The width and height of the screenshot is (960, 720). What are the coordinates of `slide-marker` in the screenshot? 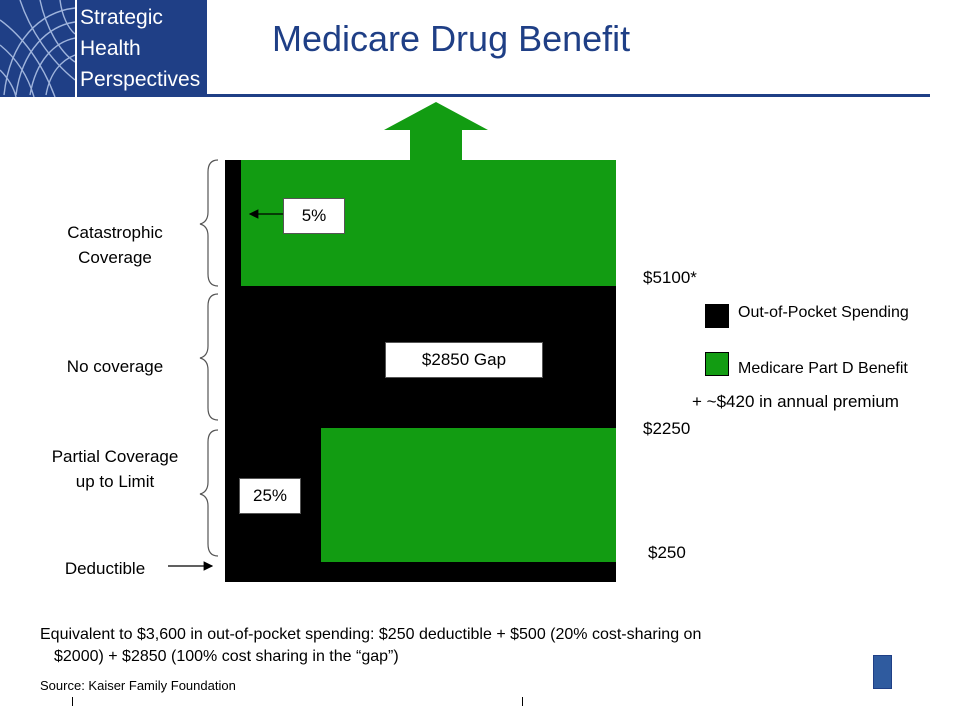 It's located at (882, 672).